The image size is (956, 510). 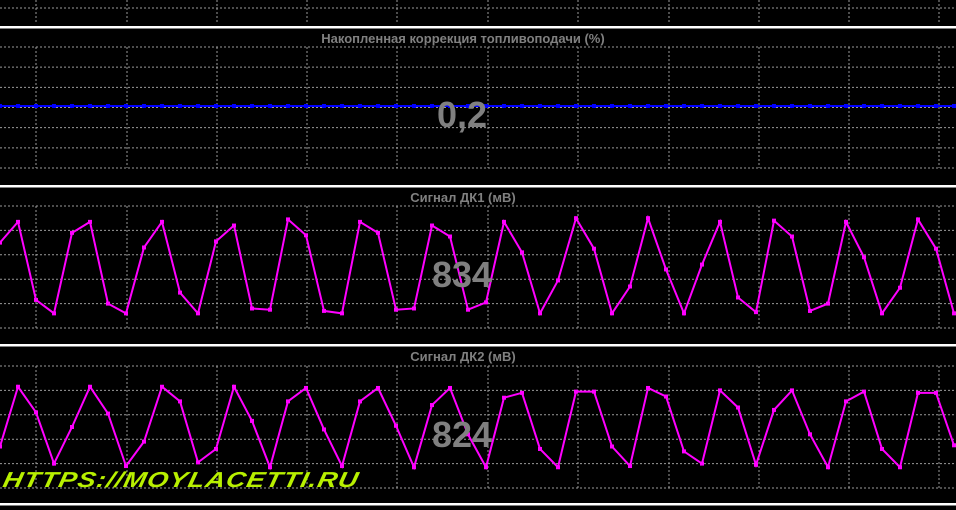 What do you see at coordinates (181, 480) in the screenshot?
I see `watermark: HTTPS://MOYLACETTI.RU` at bounding box center [181, 480].